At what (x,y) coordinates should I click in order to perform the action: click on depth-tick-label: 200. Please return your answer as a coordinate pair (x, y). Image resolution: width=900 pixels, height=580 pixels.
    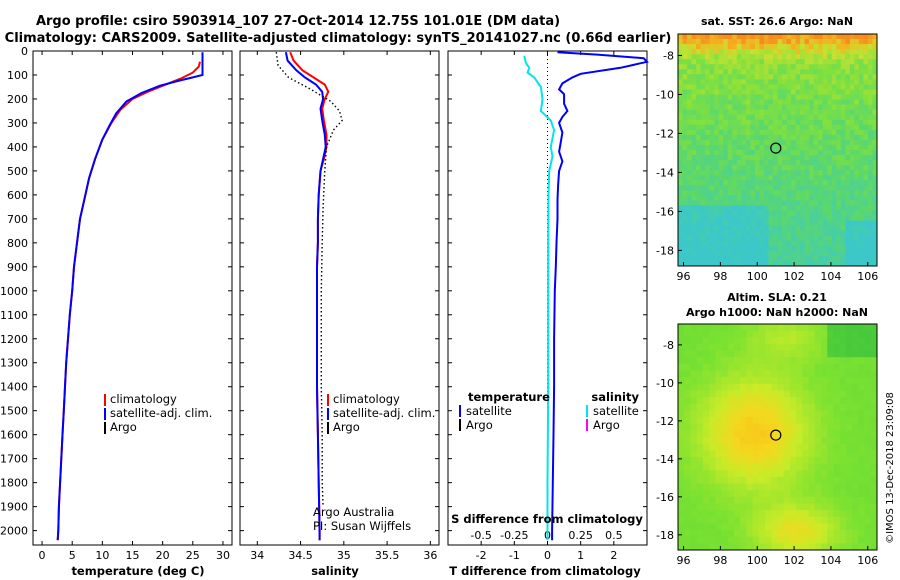
    Looking at the image, I should click on (17, 99).